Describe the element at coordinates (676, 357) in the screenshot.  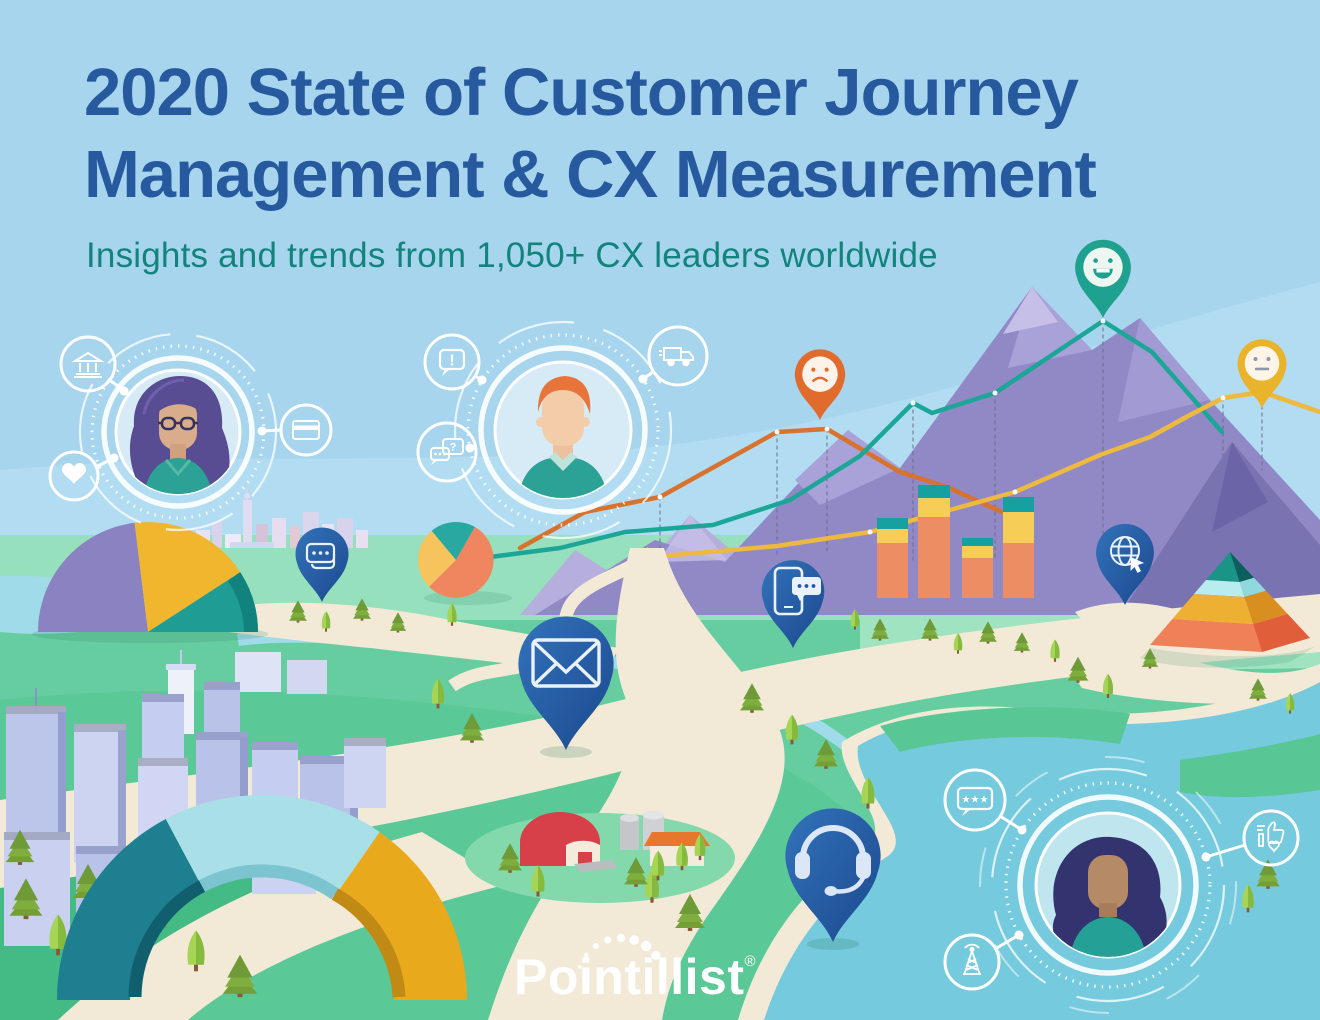
I see `delivery-truck-icon` at that location.